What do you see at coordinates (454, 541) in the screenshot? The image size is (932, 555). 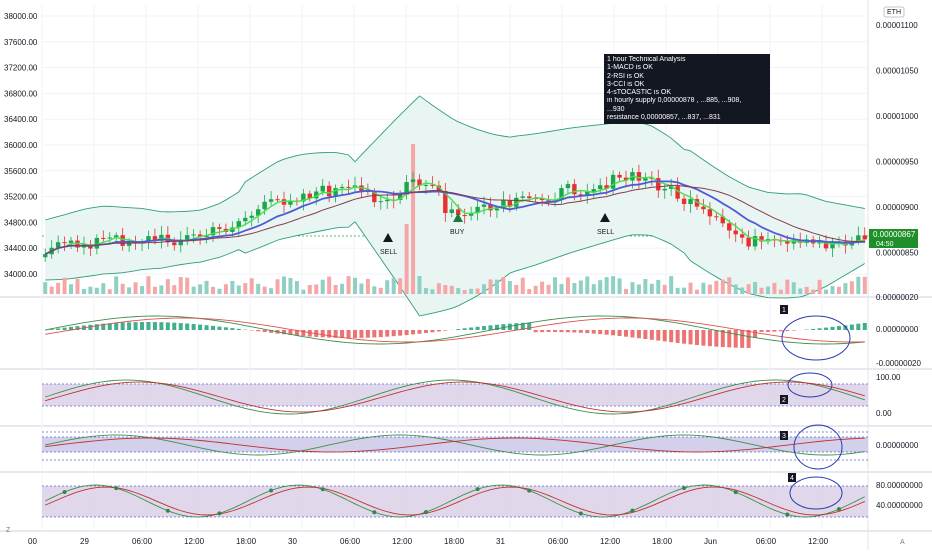 I see `time-tick: 18:00` at bounding box center [454, 541].